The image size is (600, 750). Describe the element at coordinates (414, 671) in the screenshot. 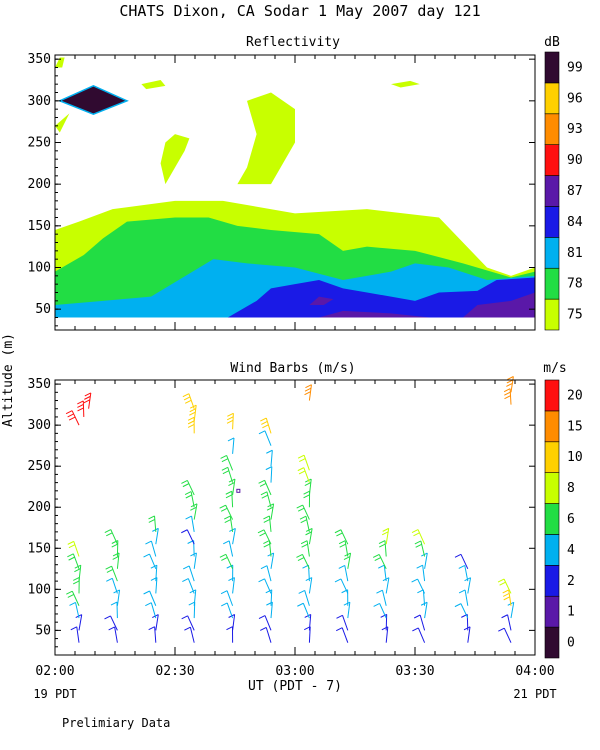

I see `x-tick-label: 03:30` at that location.